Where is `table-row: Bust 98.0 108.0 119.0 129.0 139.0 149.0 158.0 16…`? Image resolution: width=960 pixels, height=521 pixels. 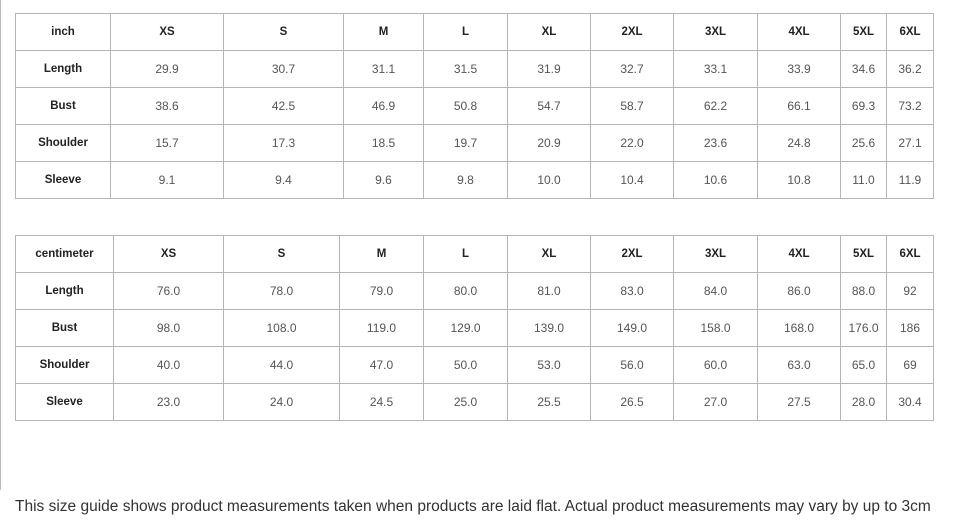 table-row: Bust 98.0 108.0 119.0 129.0 139.0 149.0 158.0 16… is located at coordinates (474, 328).